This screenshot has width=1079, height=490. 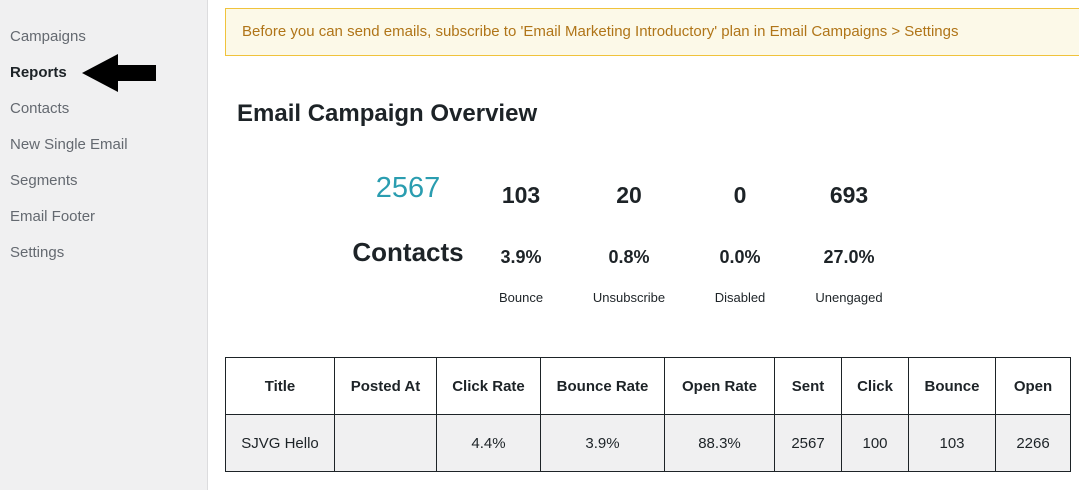 What do you see at coordinates (629, 297) in the screenshot?
I see `stat-label: Unsubscribe` at bounding box center [629, 297].